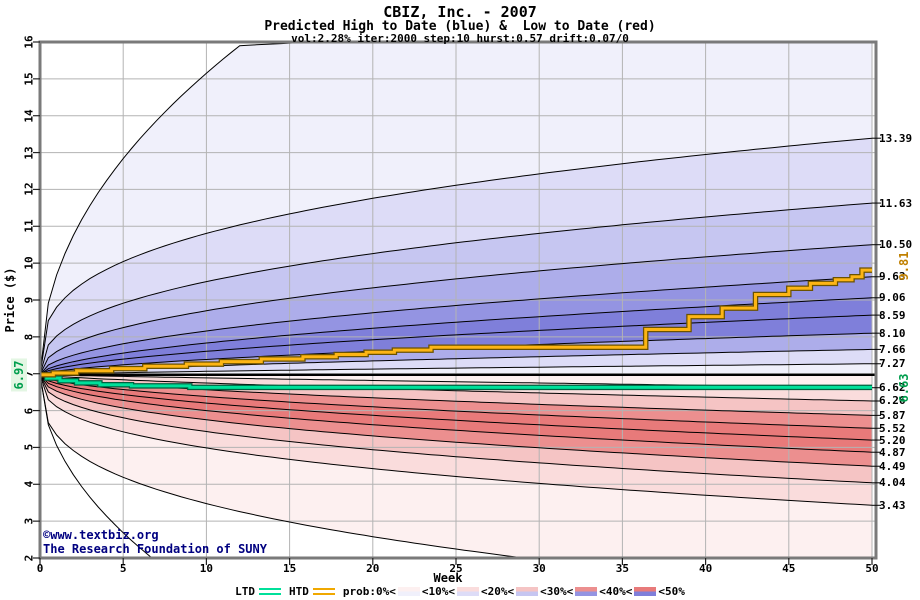  I want to click on y-tick-label: 5, so click(29, 447).